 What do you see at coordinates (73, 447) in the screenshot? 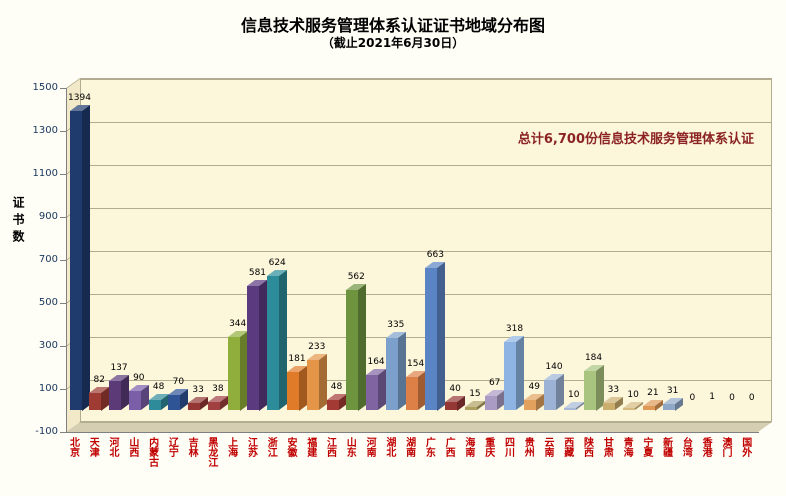
I see `x-axis-label: 北京` at bounding box center [73, 447].